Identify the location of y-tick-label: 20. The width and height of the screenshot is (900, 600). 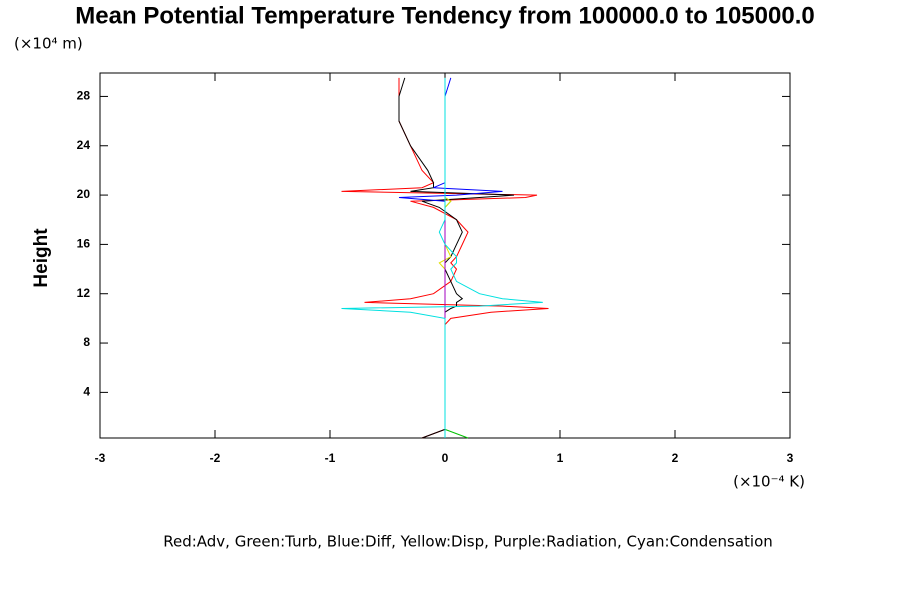
(84, 194).